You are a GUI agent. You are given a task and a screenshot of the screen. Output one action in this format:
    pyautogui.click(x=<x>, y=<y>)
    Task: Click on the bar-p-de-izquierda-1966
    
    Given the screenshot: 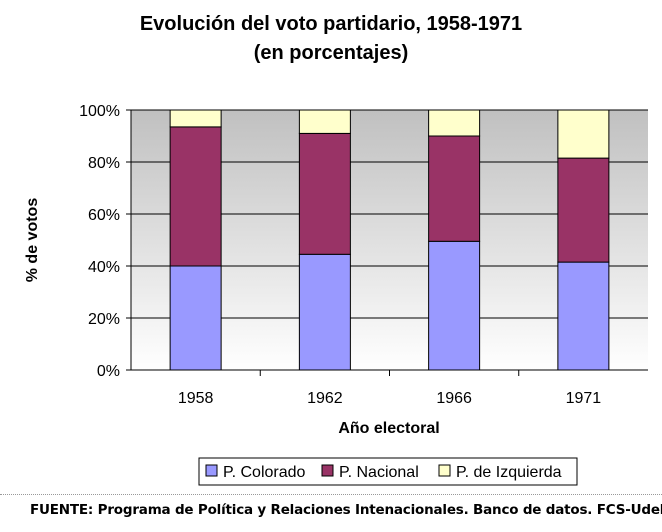 What is the action you would take?
    pyautogui.click(x=454, y=123)
    